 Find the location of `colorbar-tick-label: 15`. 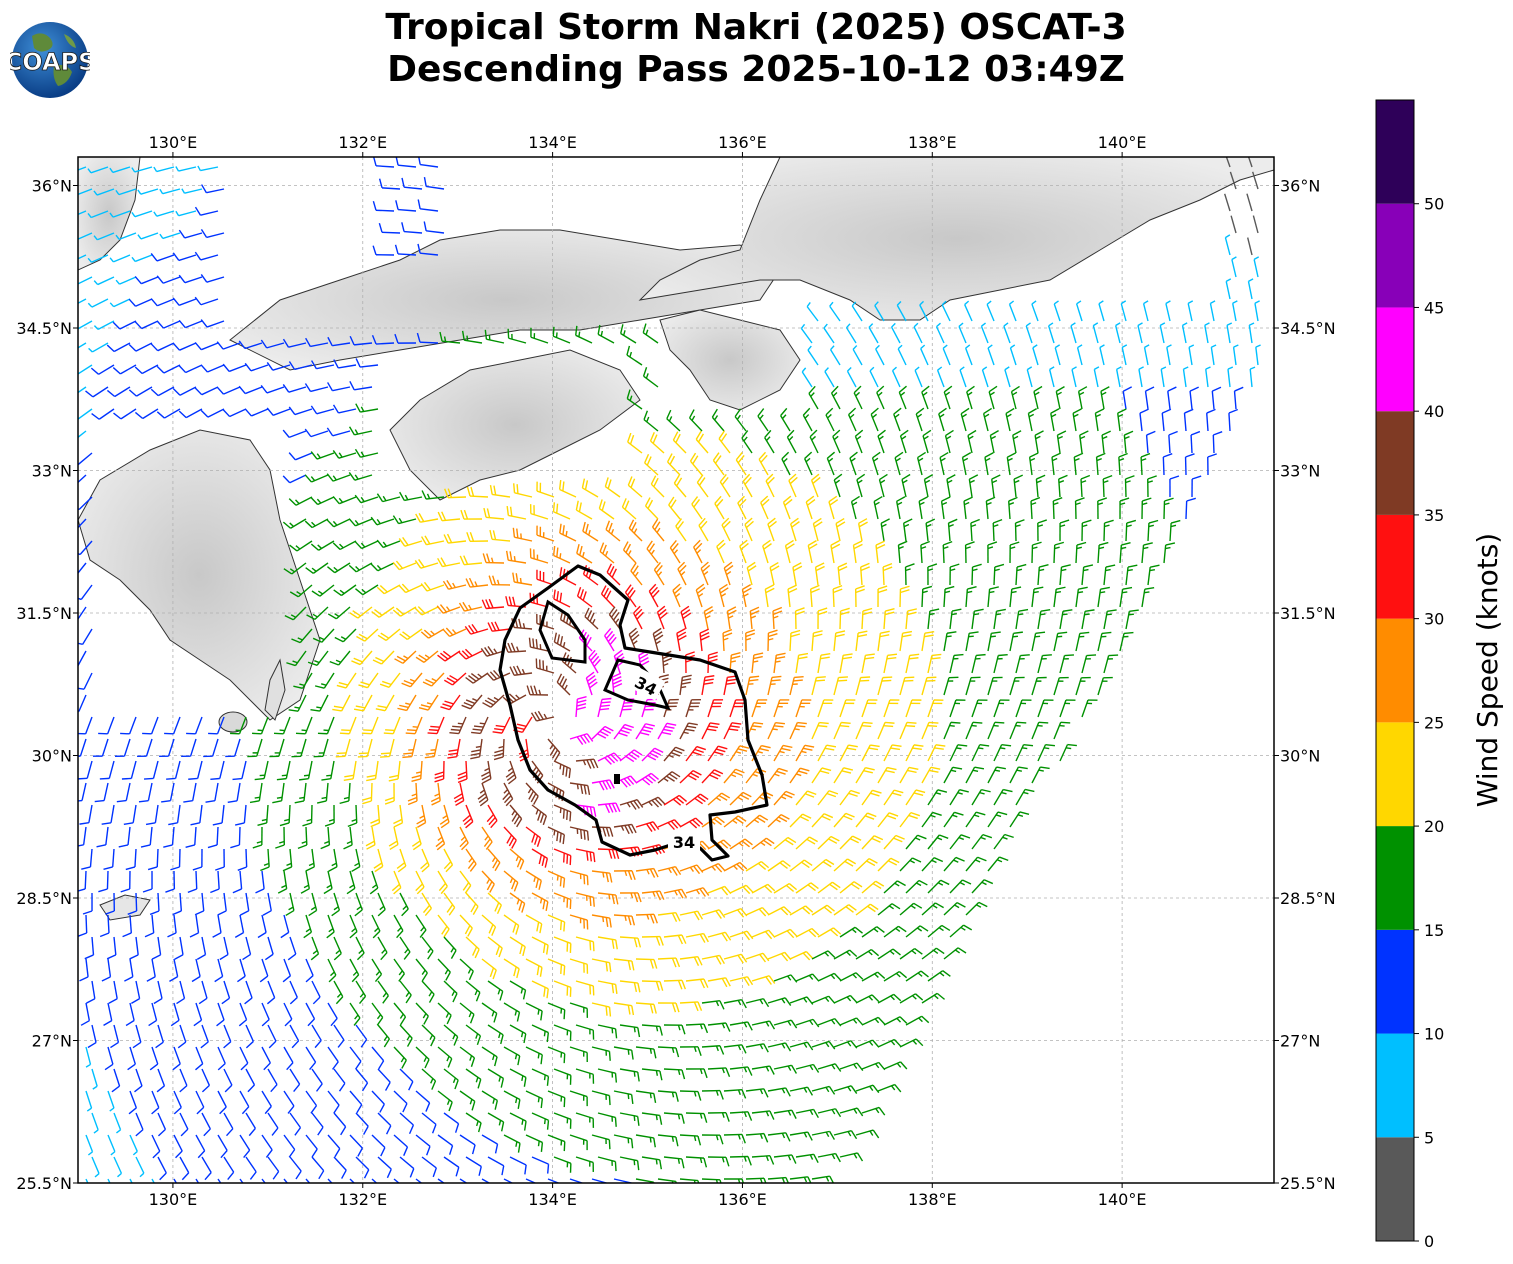

colorbar-tick-label: 15 is located at coordinates (1434, 930).